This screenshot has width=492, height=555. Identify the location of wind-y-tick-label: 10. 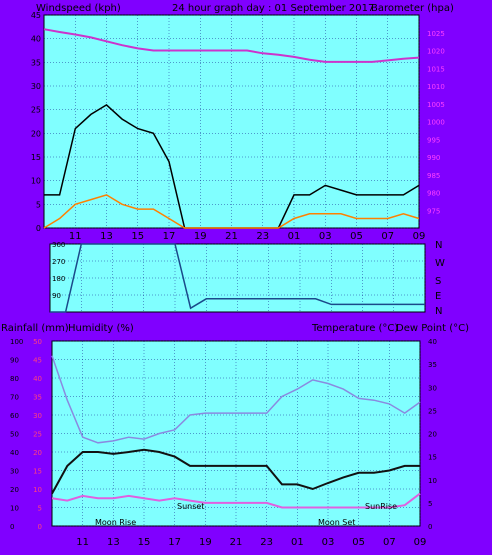
(36, 181).